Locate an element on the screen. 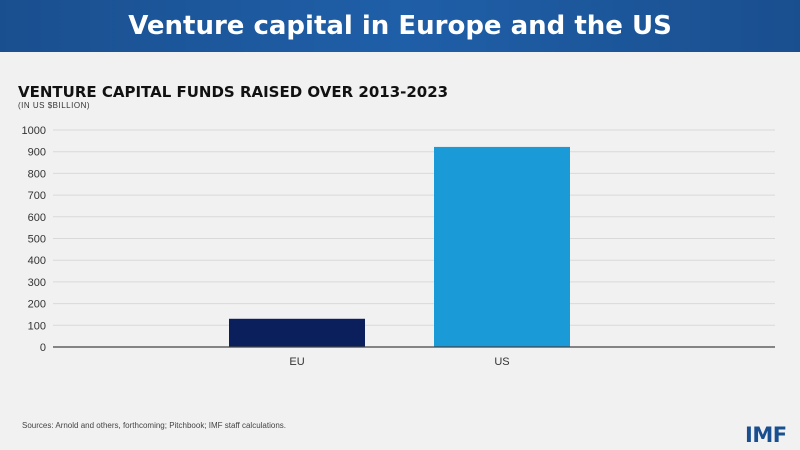  y-tick-label: 300 is located at coordinates (37, 283).